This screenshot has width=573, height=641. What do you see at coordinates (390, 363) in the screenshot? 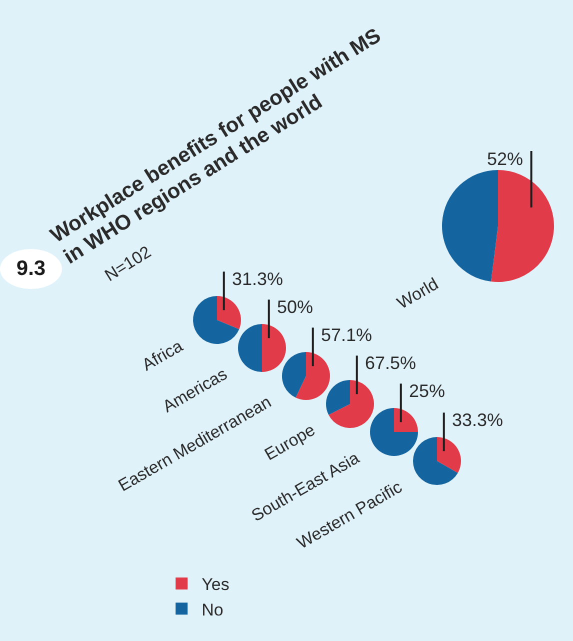
I see `data-label: 67.5%` at bounding box center [390, 363].